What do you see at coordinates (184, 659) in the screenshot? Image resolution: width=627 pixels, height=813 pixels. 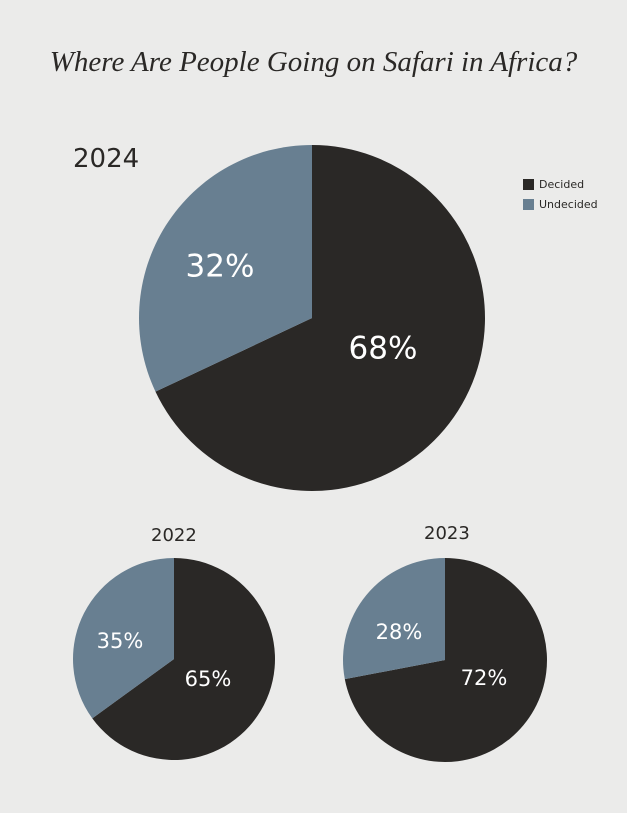 I see `pie-2022-slice-decided` at bounding box center [184, 659].